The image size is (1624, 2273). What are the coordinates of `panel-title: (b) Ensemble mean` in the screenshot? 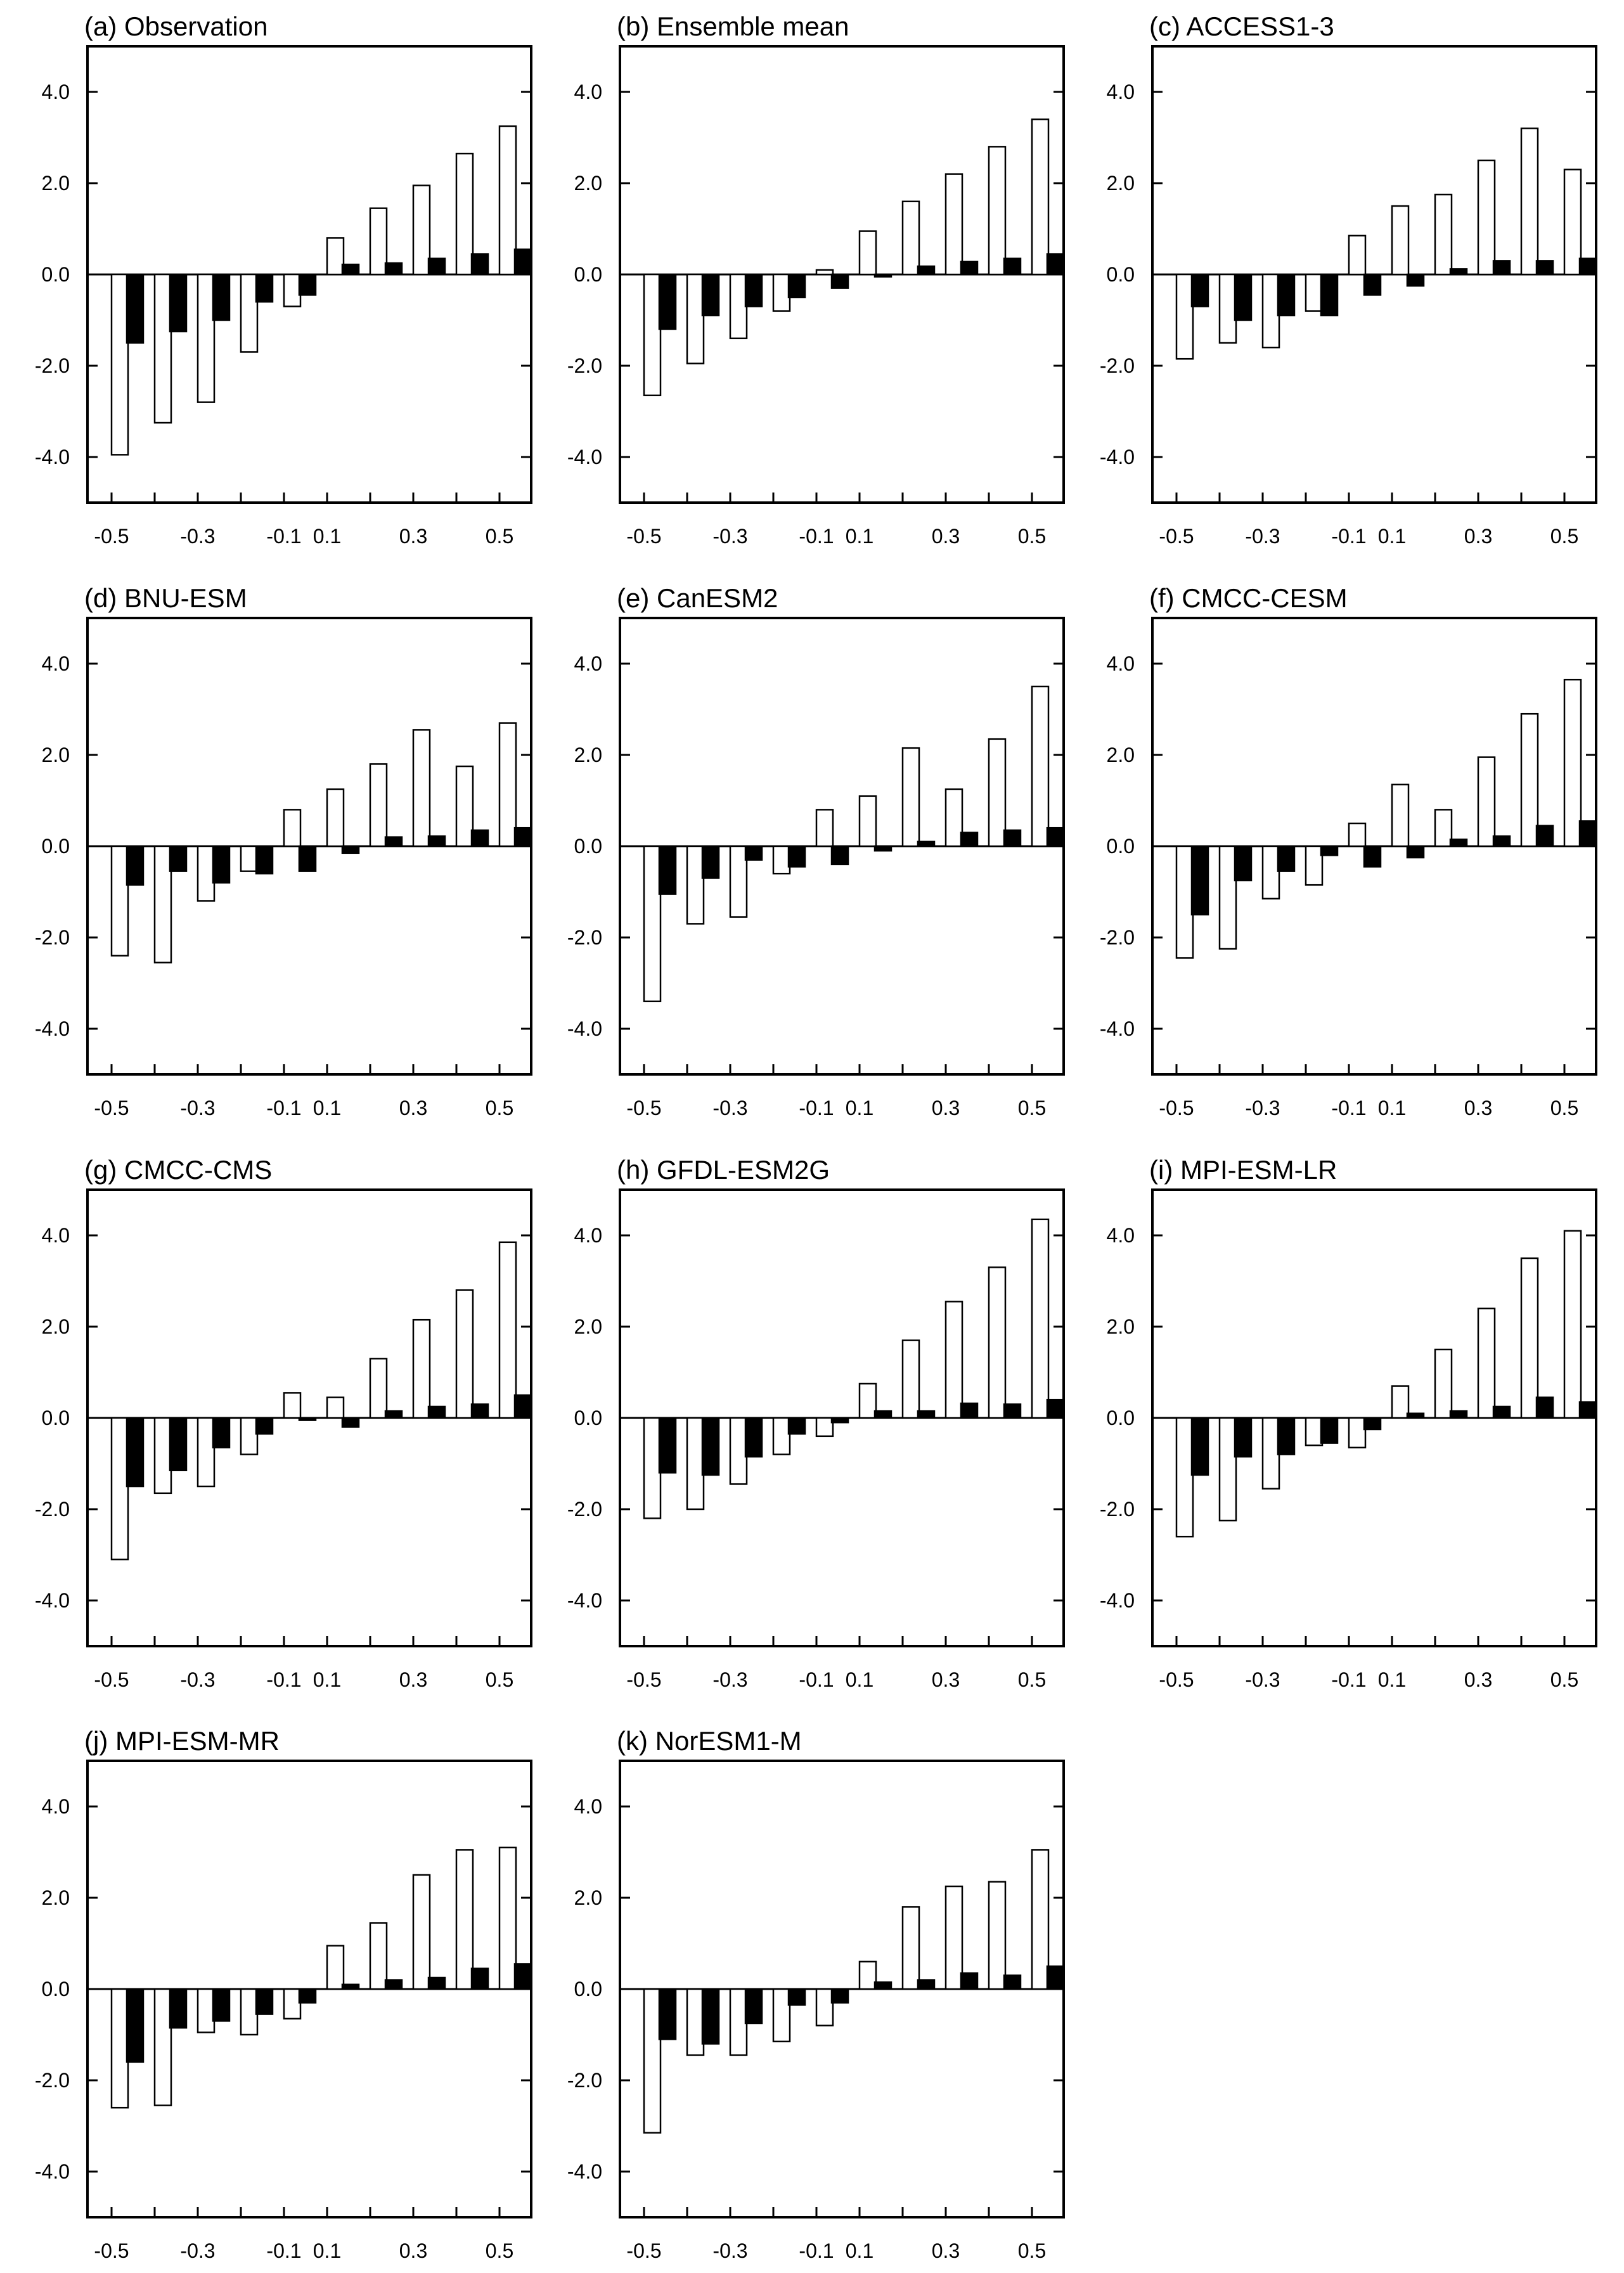 It's located at (733, 26).